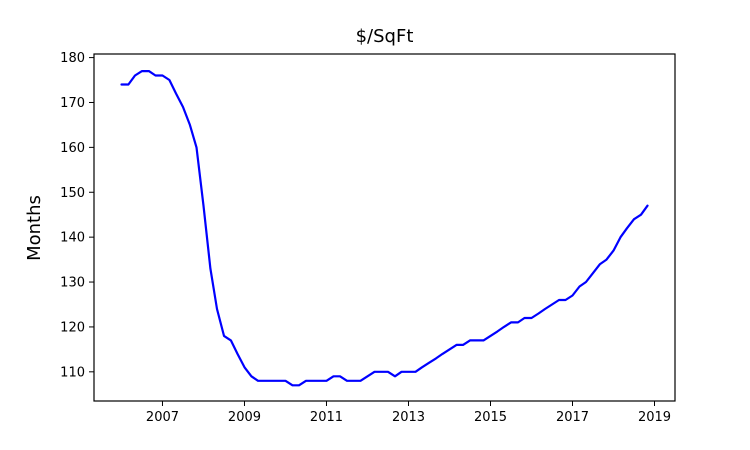 This screenshot has height=450, width=750. I want to click on x-tick-label: 2009, so click(244, 417).